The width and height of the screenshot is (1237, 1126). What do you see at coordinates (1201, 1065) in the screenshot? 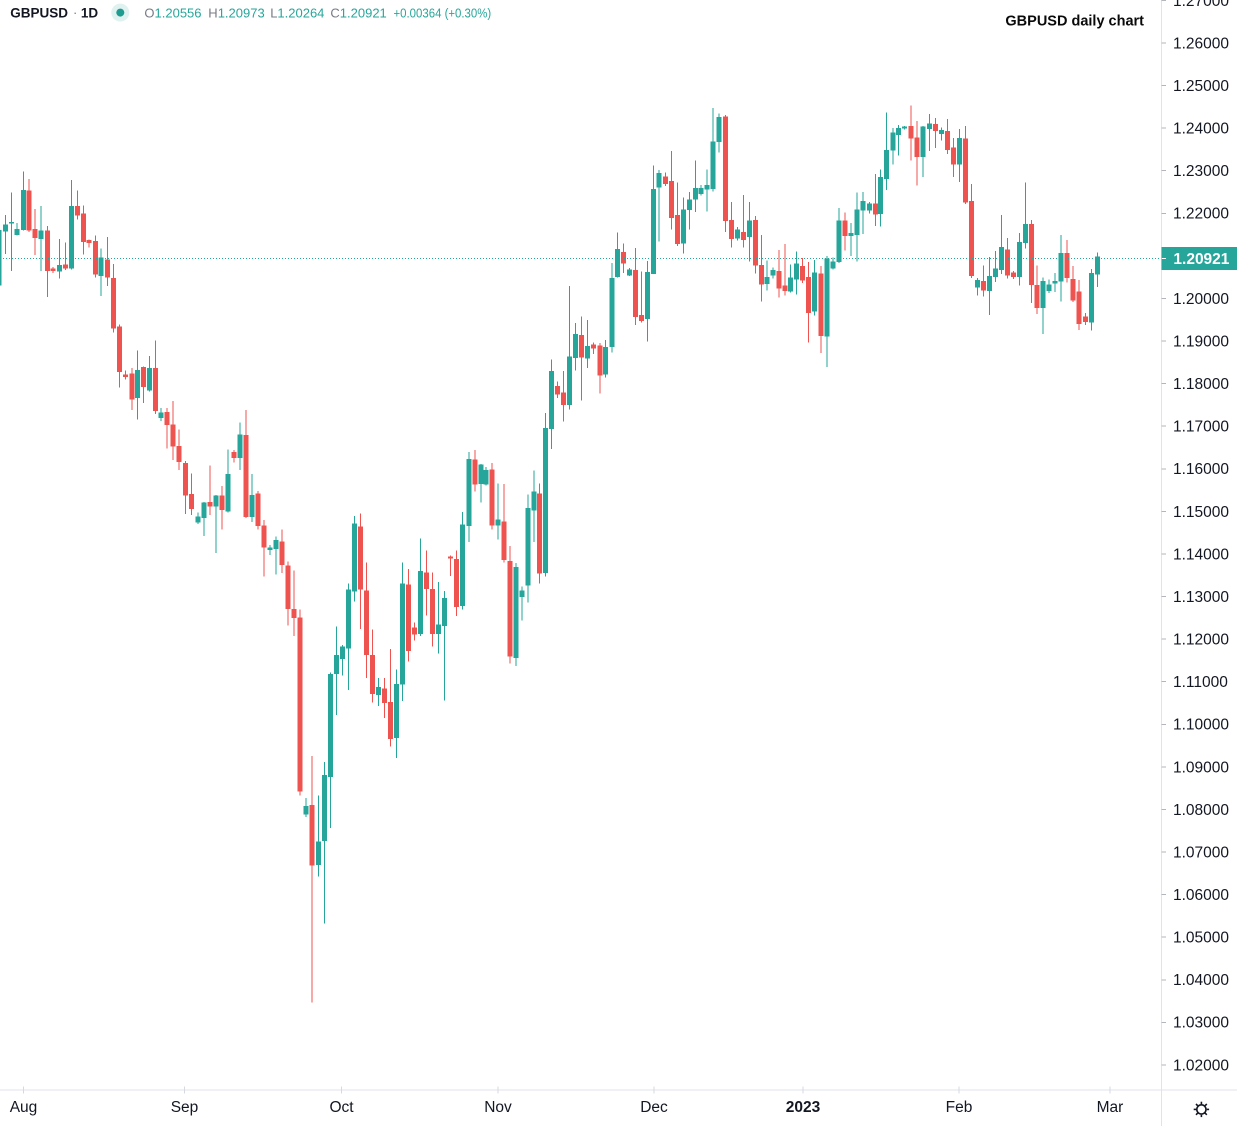
I see `svg-text: 1.02000` at bounding box center [1201, 1065].